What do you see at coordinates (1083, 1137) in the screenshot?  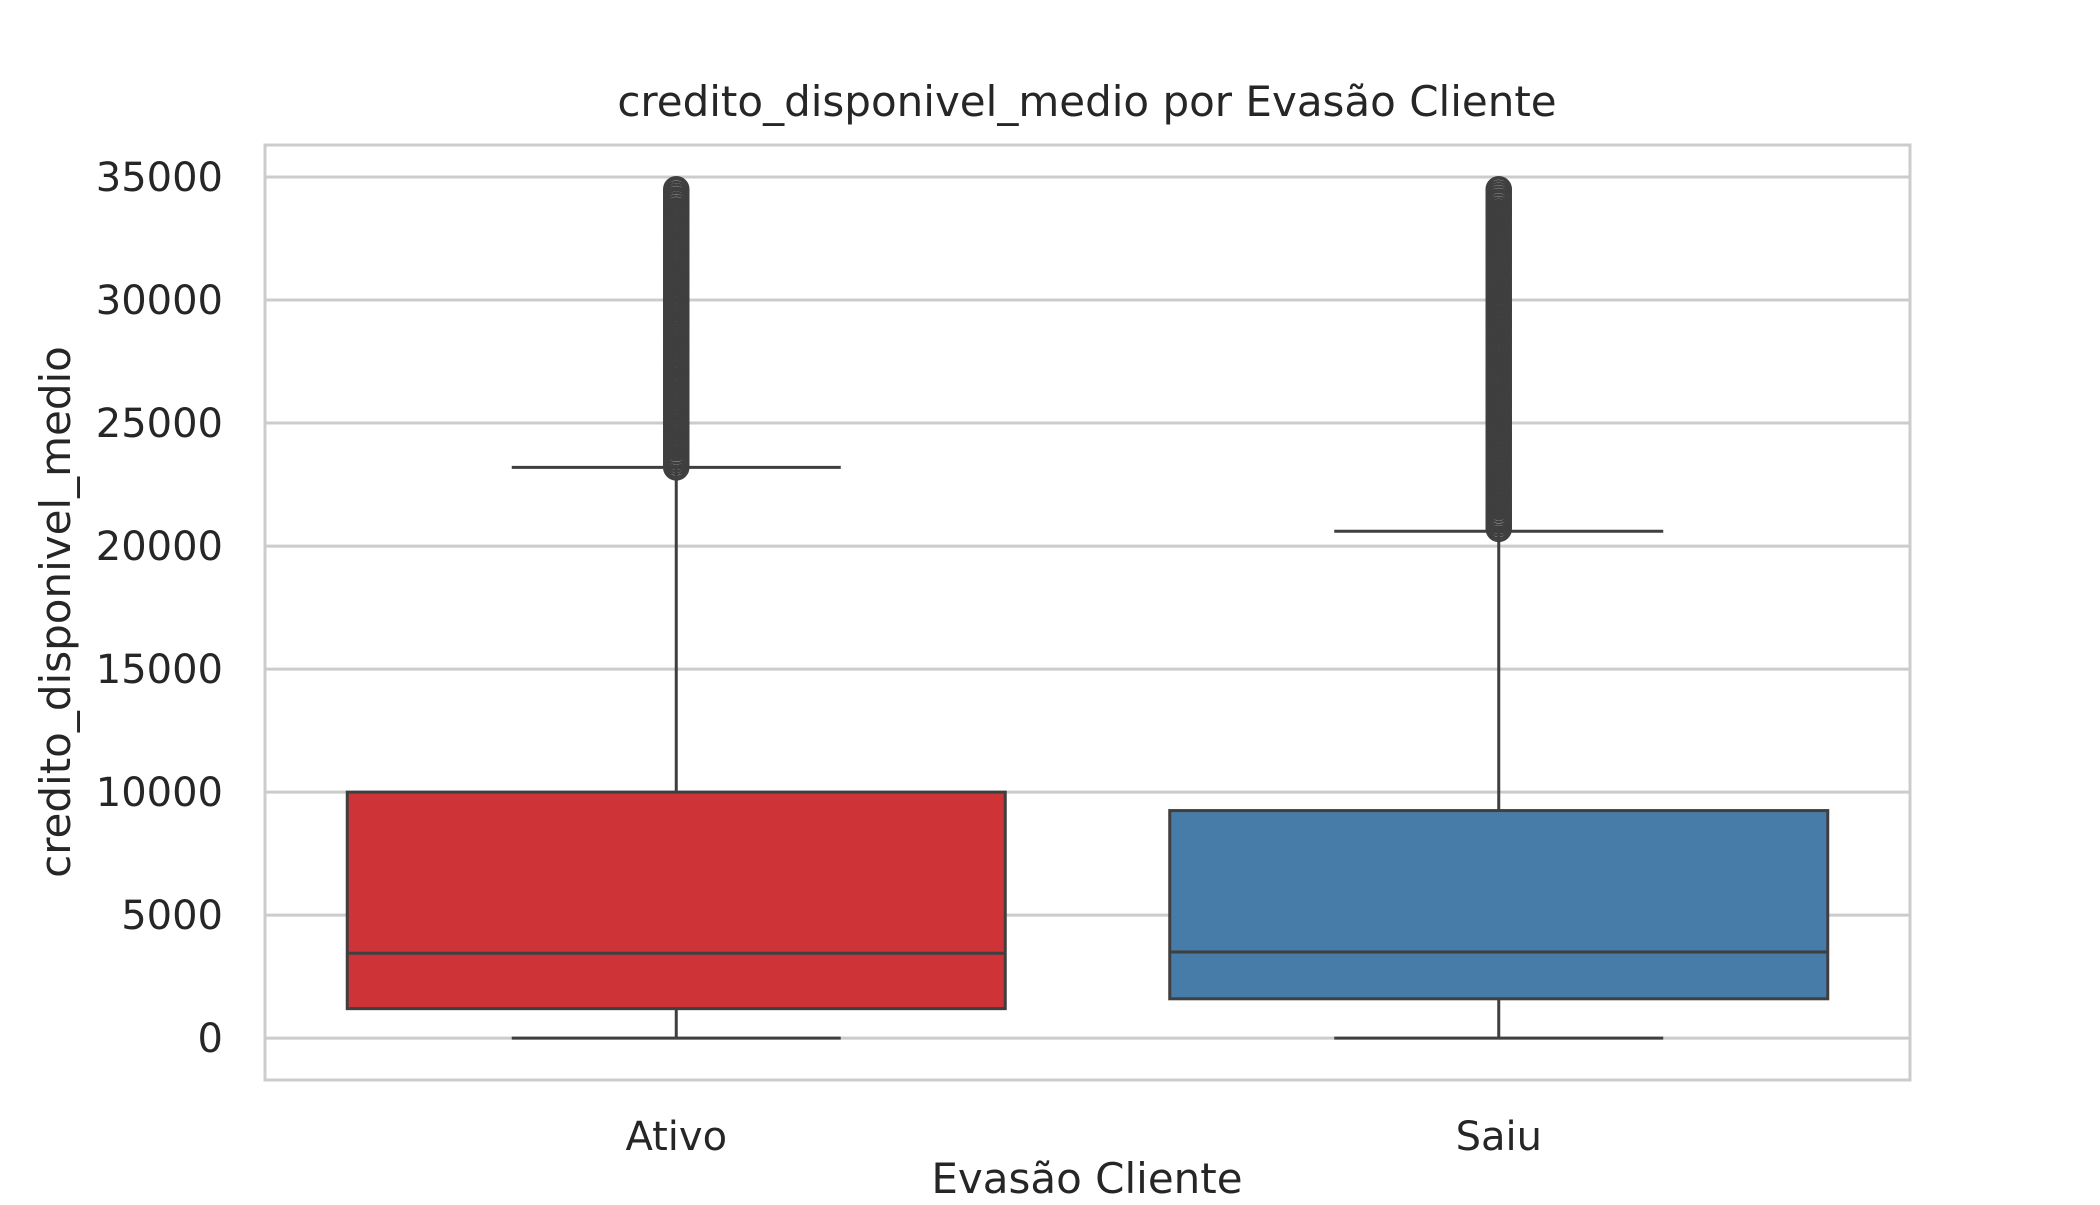 I see `x-tick-labels: Ativo Saiu` at bounding box center [1083, 1137].